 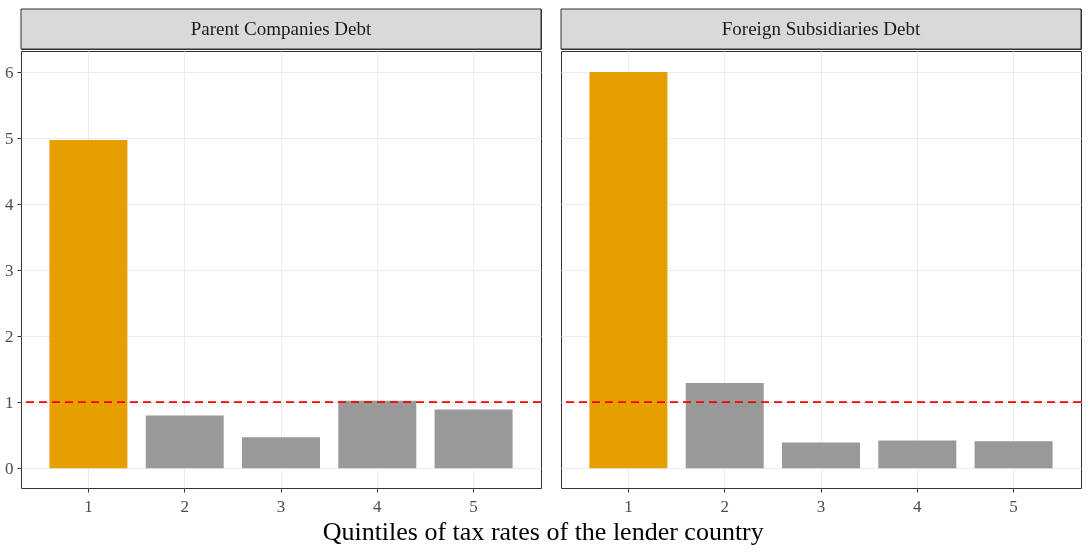 I want to click on y-tick-label: 5, so click(x=9, y=138).